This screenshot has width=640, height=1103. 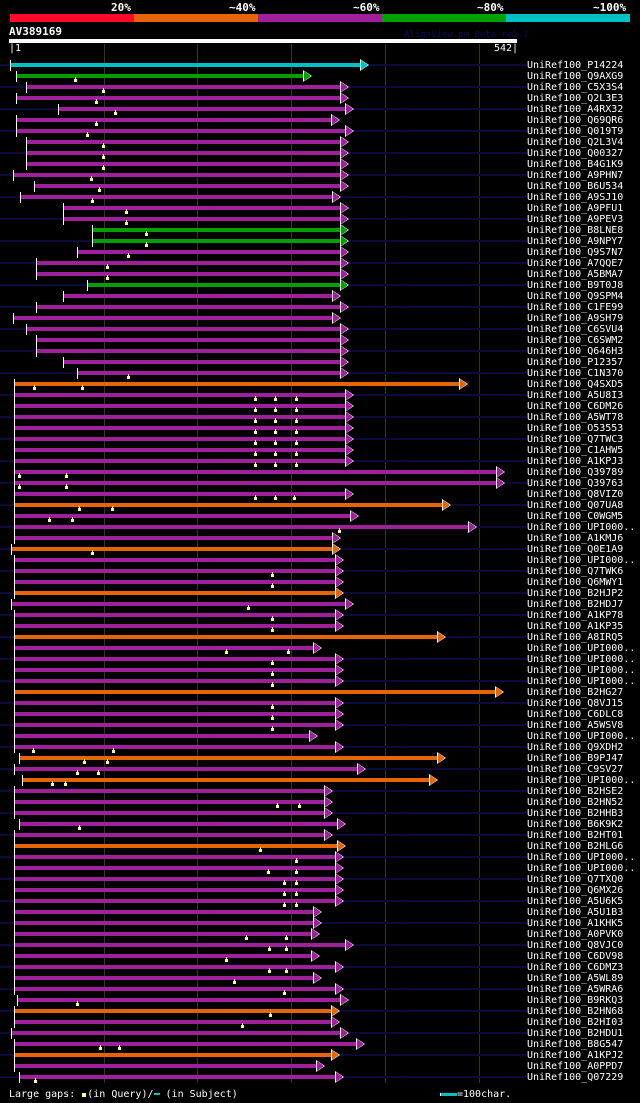 I want to click on hit-row: UniRef100_C6SWM2, so click(x=320, y=340).